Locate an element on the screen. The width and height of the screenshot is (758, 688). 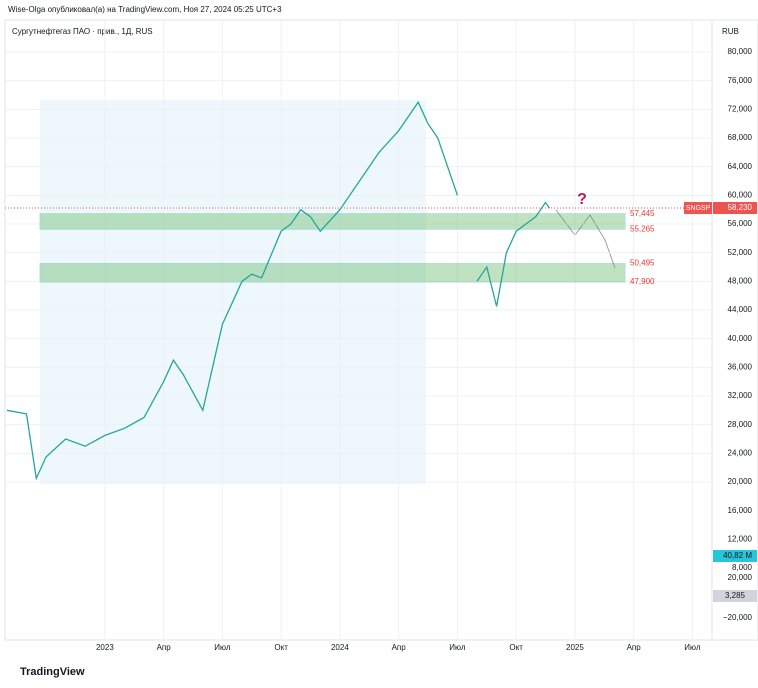
annotation: ? is located at coordinates (582, 199).